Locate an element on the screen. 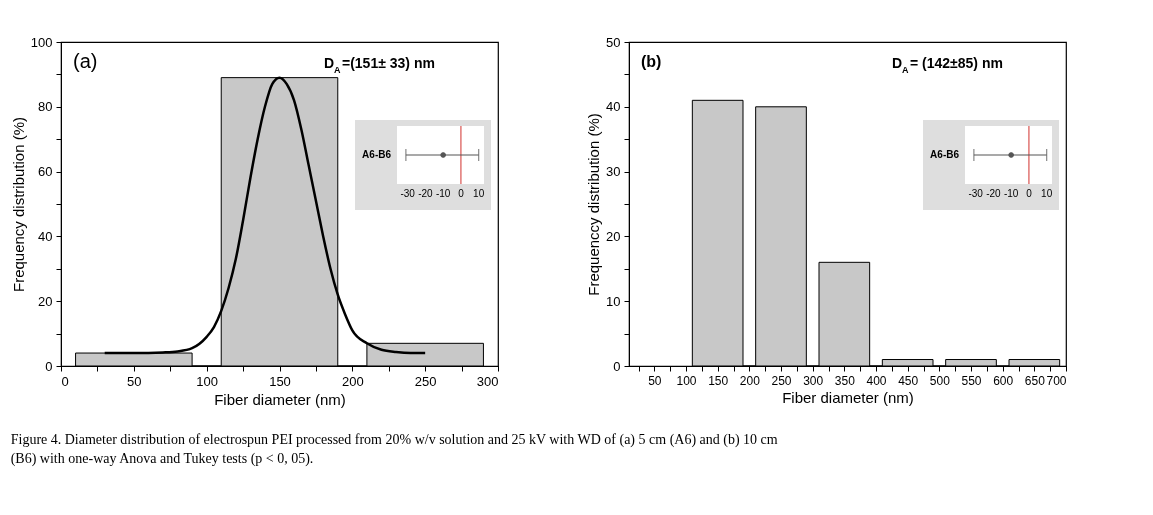 The width and height of the screenshot is (1153, 515). x-tick-label: 400 is located at coordinates (876, 380).